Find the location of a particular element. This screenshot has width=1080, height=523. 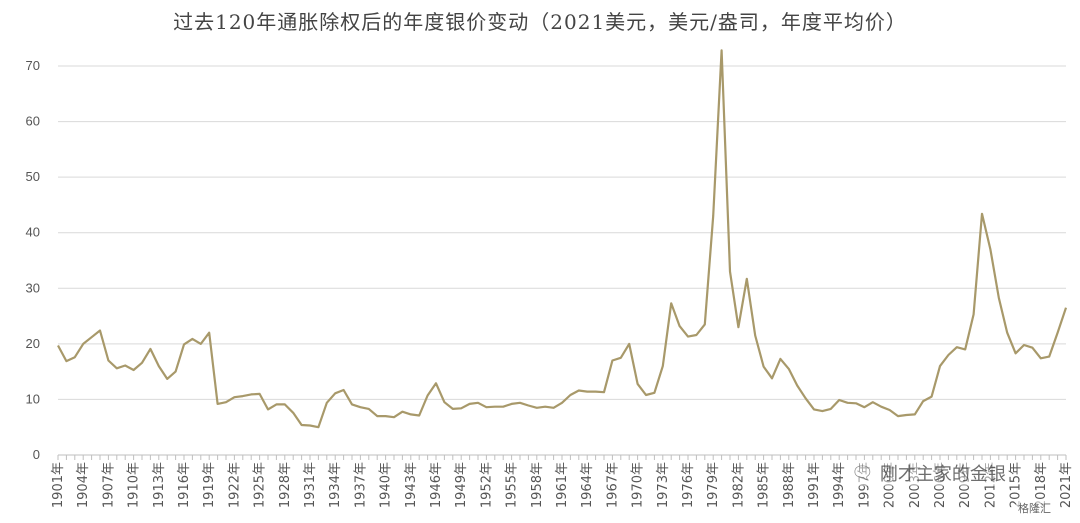

x-tick-label: 1934年 is located at coordinates (335, 485).